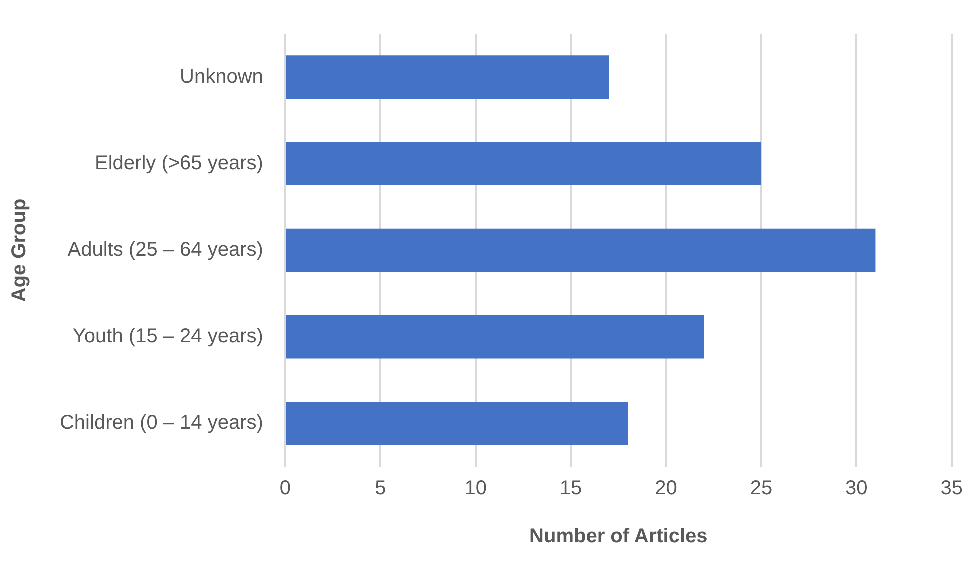  I want to click on x-tick-label: 0, so click(285, 489).